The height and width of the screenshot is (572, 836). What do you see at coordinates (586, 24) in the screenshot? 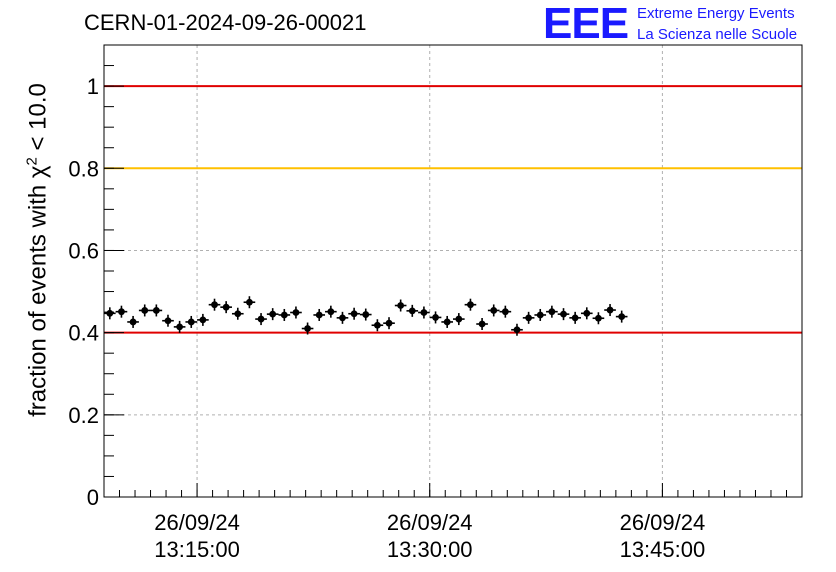
I see `logo-mark-text: EEE` at bounding box center [586, 24].